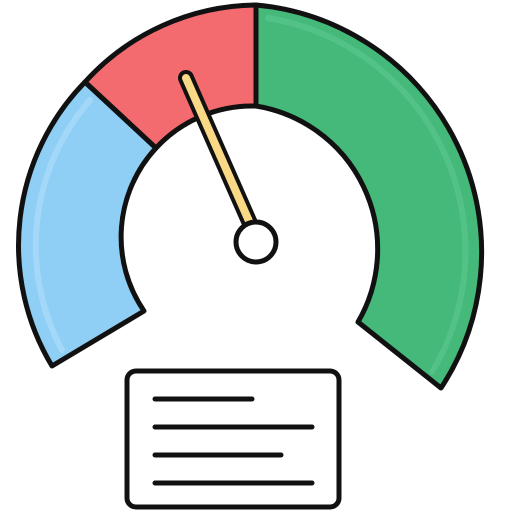  I want to click on text-lines-icon, so click(233, 441).